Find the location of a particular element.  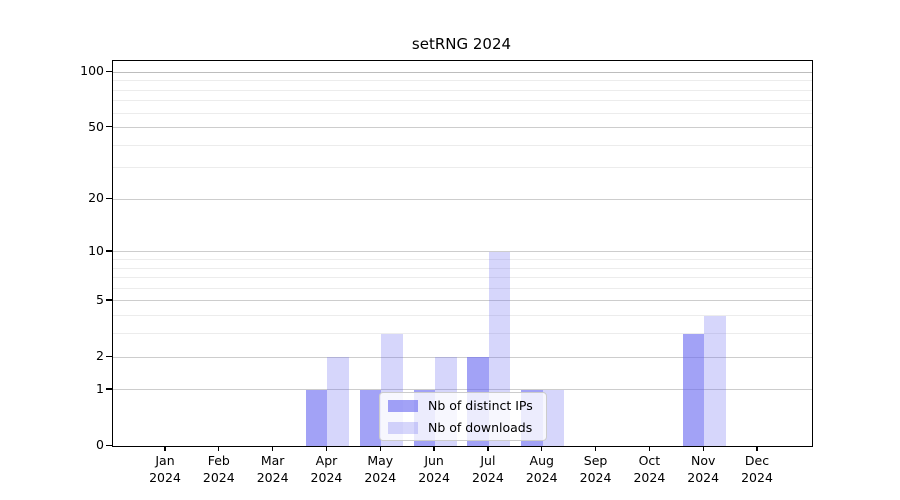

bar-downloads-apr is located at coordinates (338, 401).